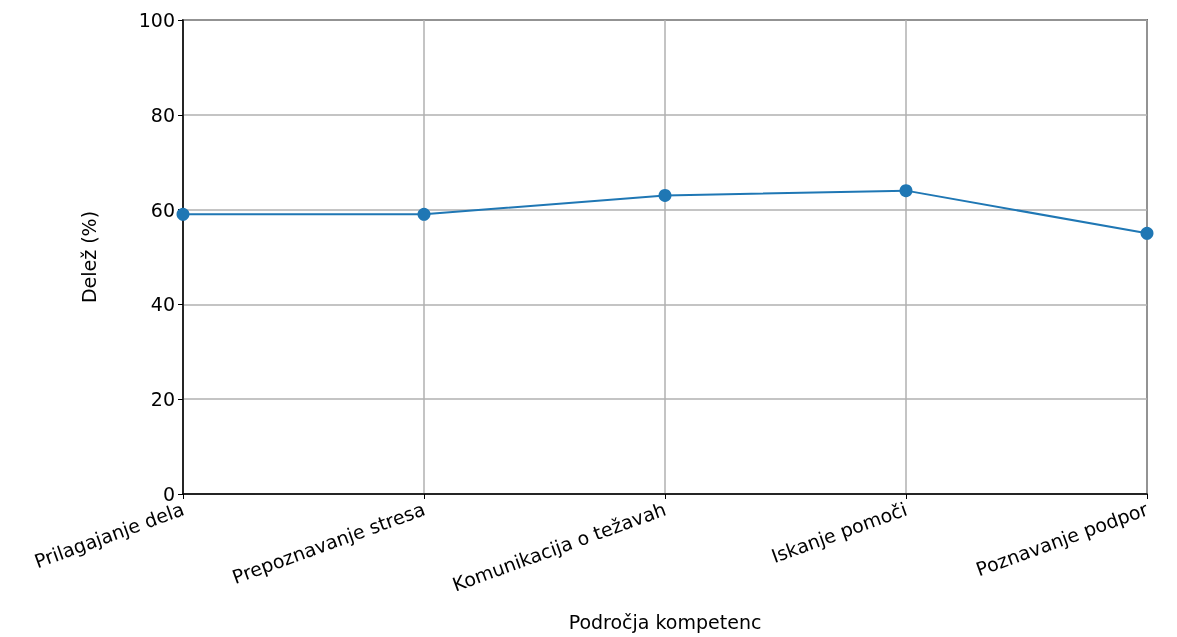 The width and height of the screenshot is (1177, 637). Describe the element at coordinates (162, 114) in the screenshot. I see `y-tick-label: 80` at that location.